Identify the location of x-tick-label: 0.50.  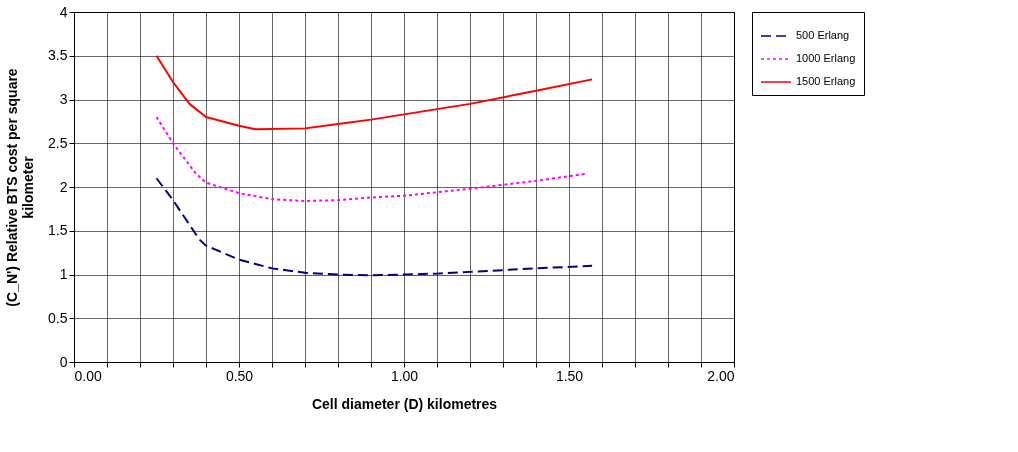
(239, 375).